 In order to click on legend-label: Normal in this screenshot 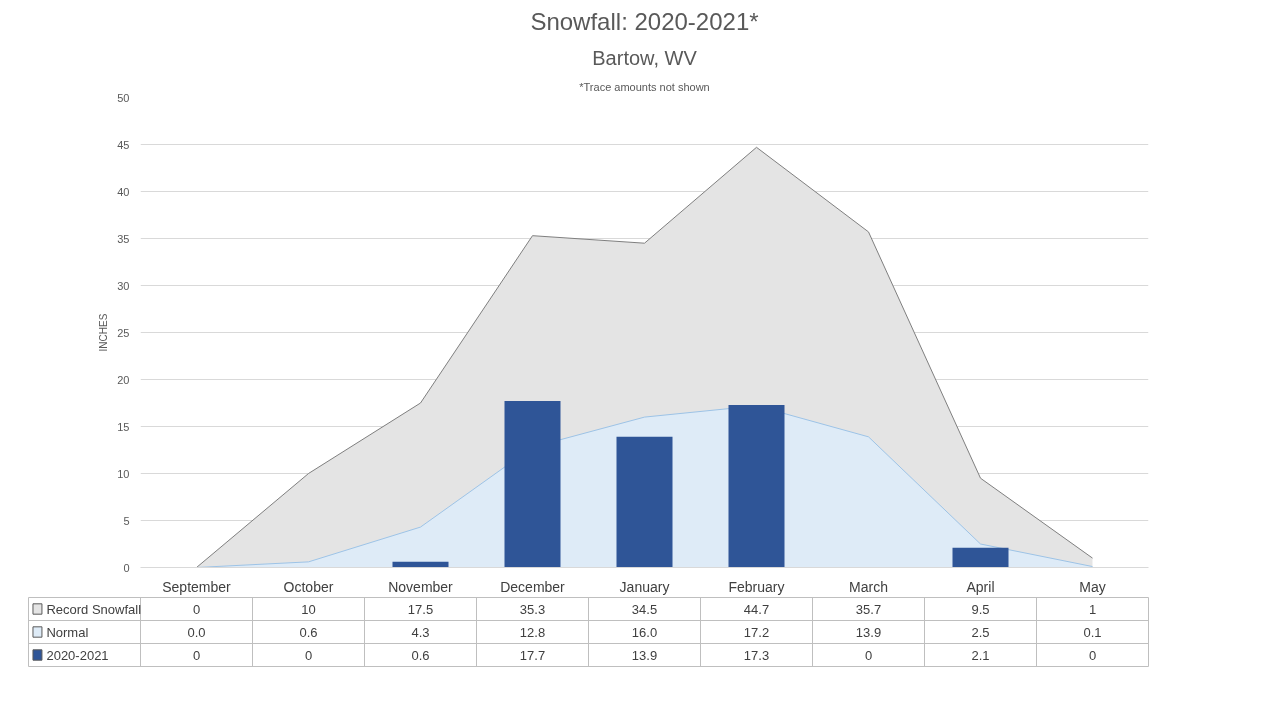, I will do `click(67, 632)`.